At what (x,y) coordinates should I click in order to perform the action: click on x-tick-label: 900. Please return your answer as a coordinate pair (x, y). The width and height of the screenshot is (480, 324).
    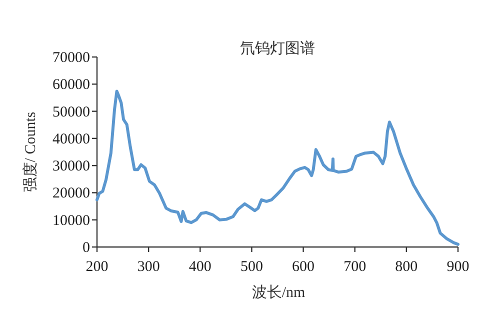
    Looking at the image, I should click on (458, 267).